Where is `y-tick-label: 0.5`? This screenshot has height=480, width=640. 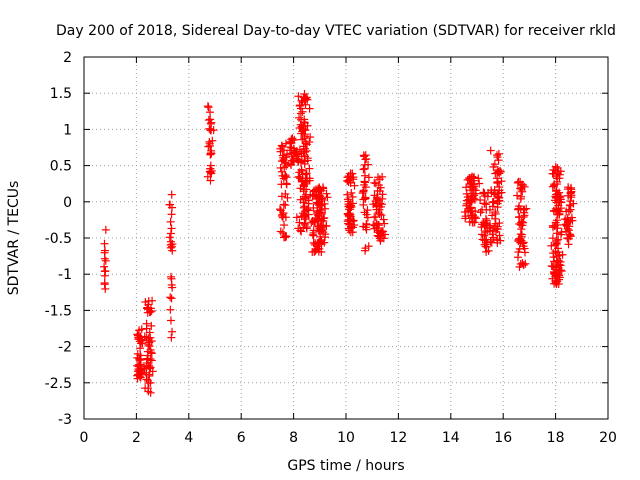
y-tick-label: 0.5 is located at coordinates (61, 167).